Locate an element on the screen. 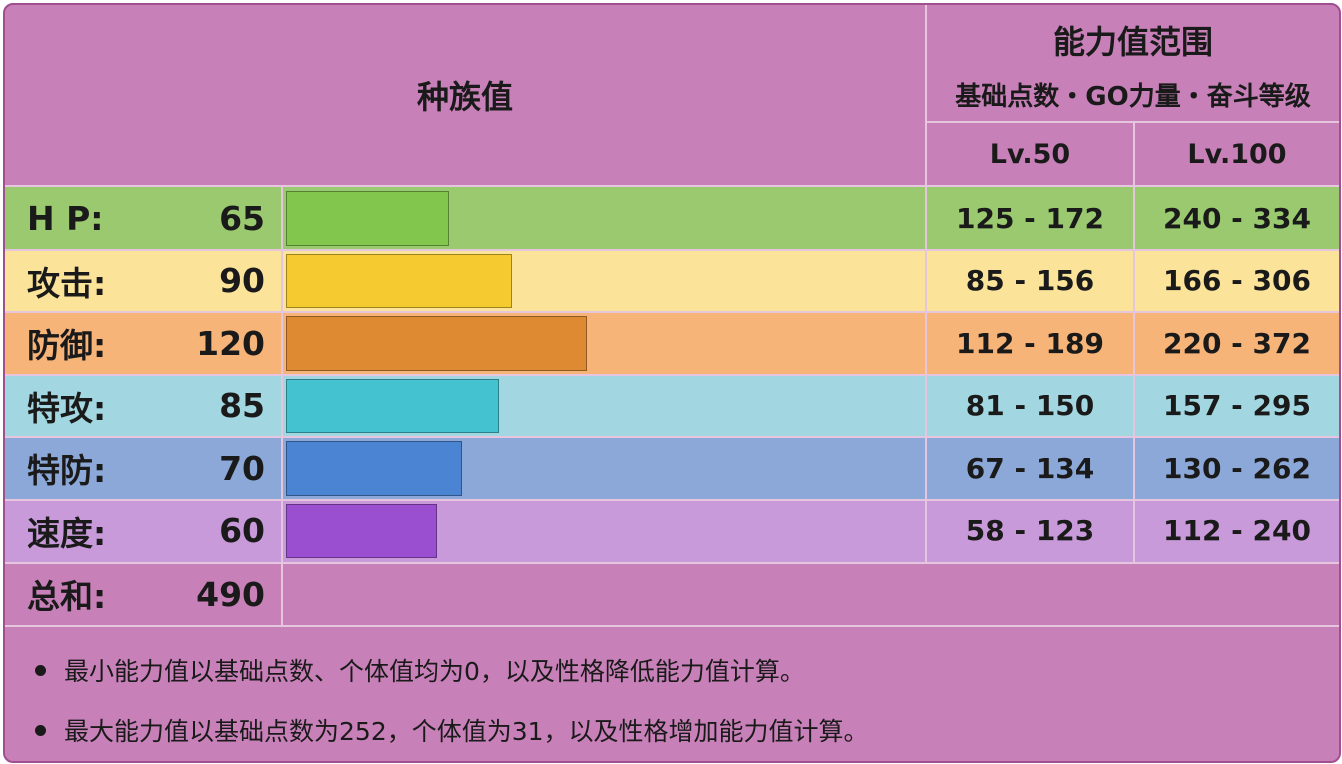 The height and width of the screenshot is (764, 1342). lv100-range: 157 - 295 is located at coordinates (1236, 406).